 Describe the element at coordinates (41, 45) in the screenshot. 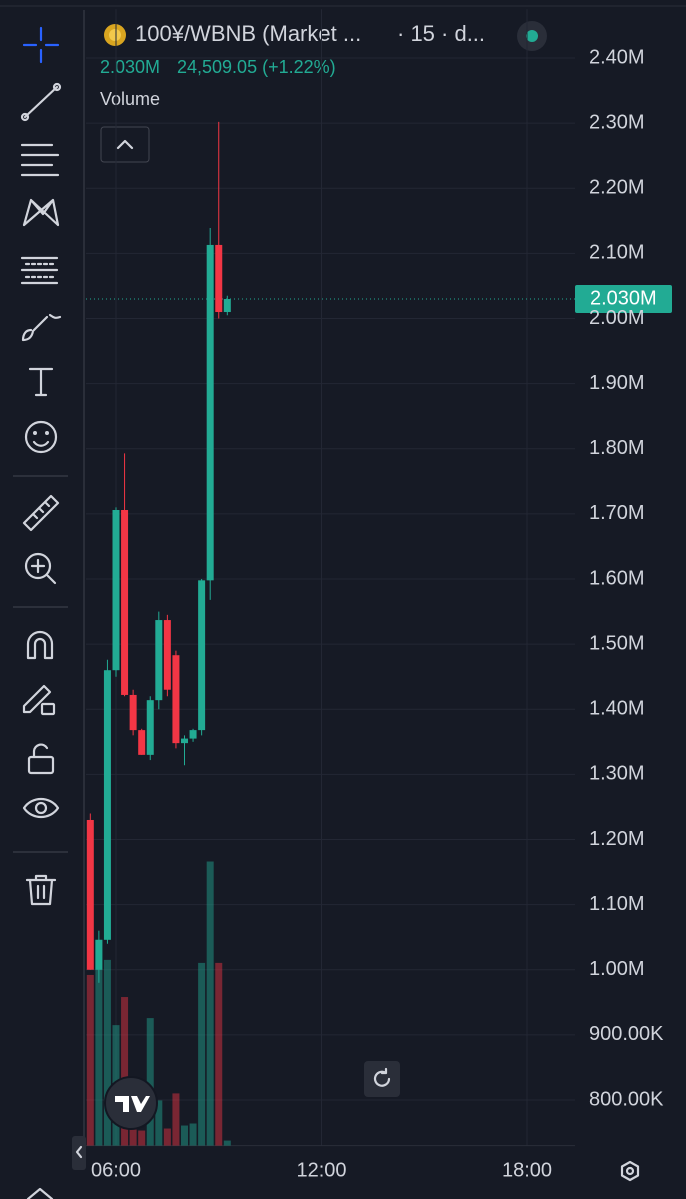

I see `crosshair-tool` at that location.